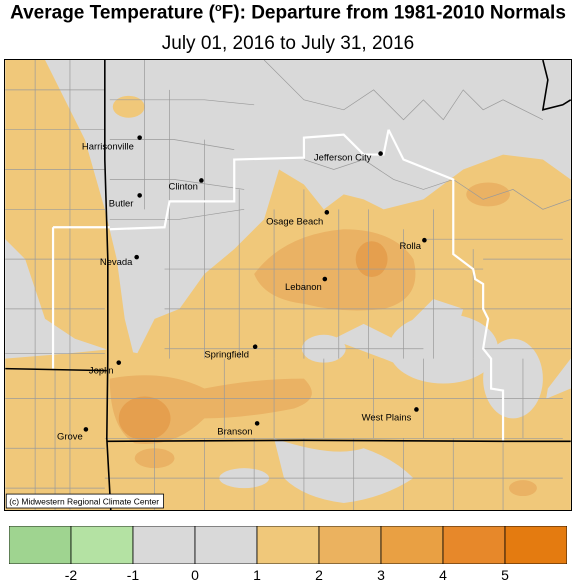 This screenshot has height=585, width=576. Describe the element at coordinates (319, 575) in the screenshot. I see `legend-tick-label: 2` at that location.